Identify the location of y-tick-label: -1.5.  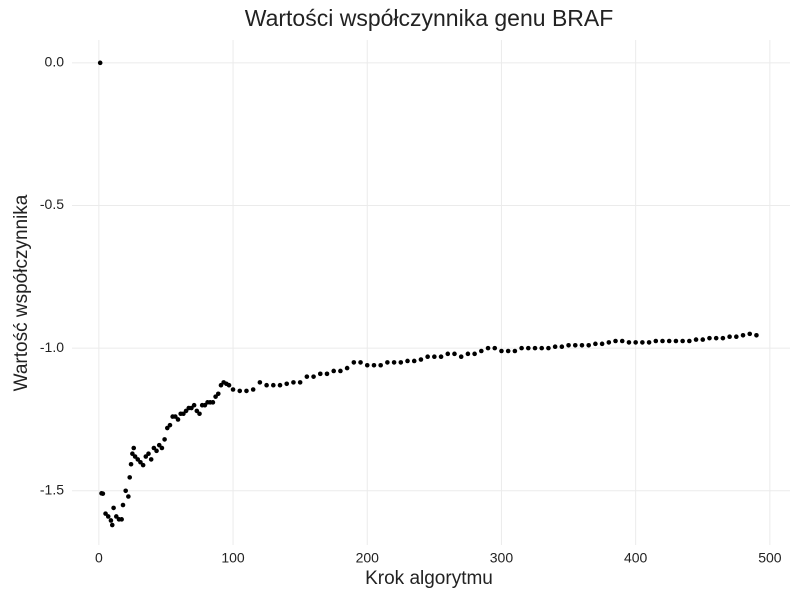
(52, 489).